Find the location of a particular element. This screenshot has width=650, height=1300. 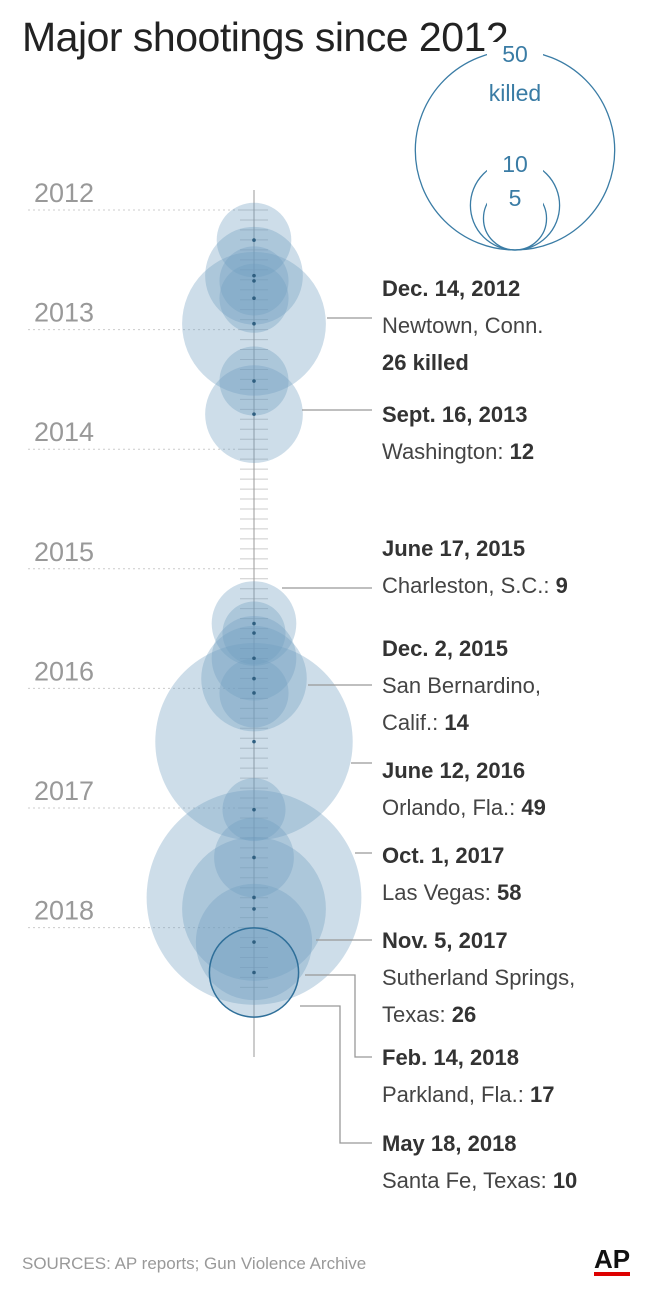

year-tick-label: 2012 is located at coordinates (64, 193).